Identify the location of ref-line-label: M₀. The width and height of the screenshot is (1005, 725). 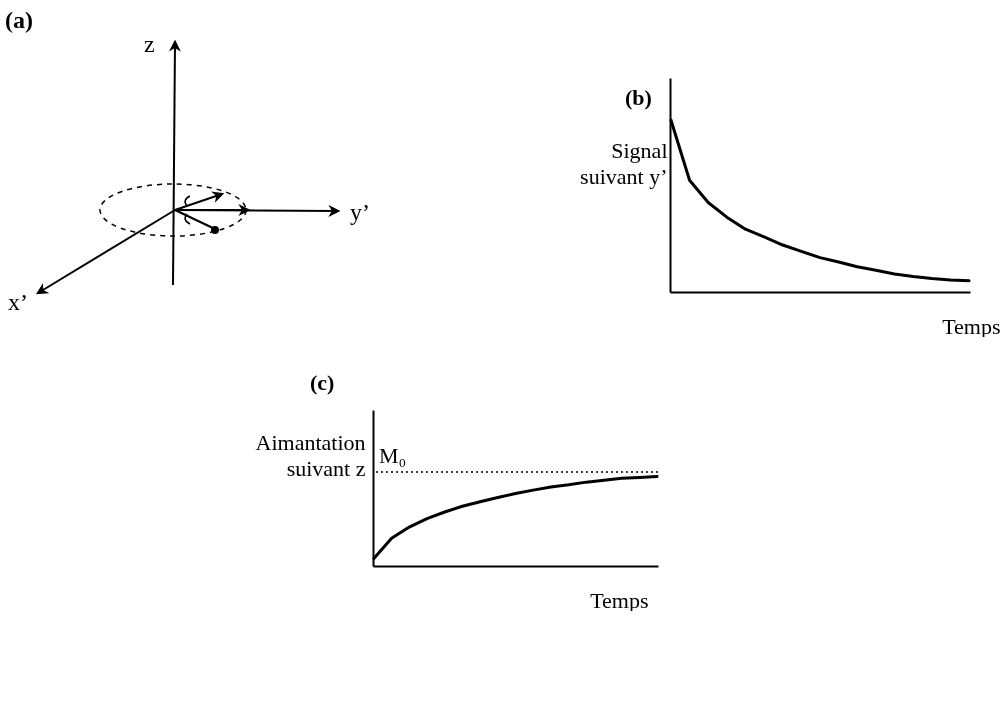
(393, 456).